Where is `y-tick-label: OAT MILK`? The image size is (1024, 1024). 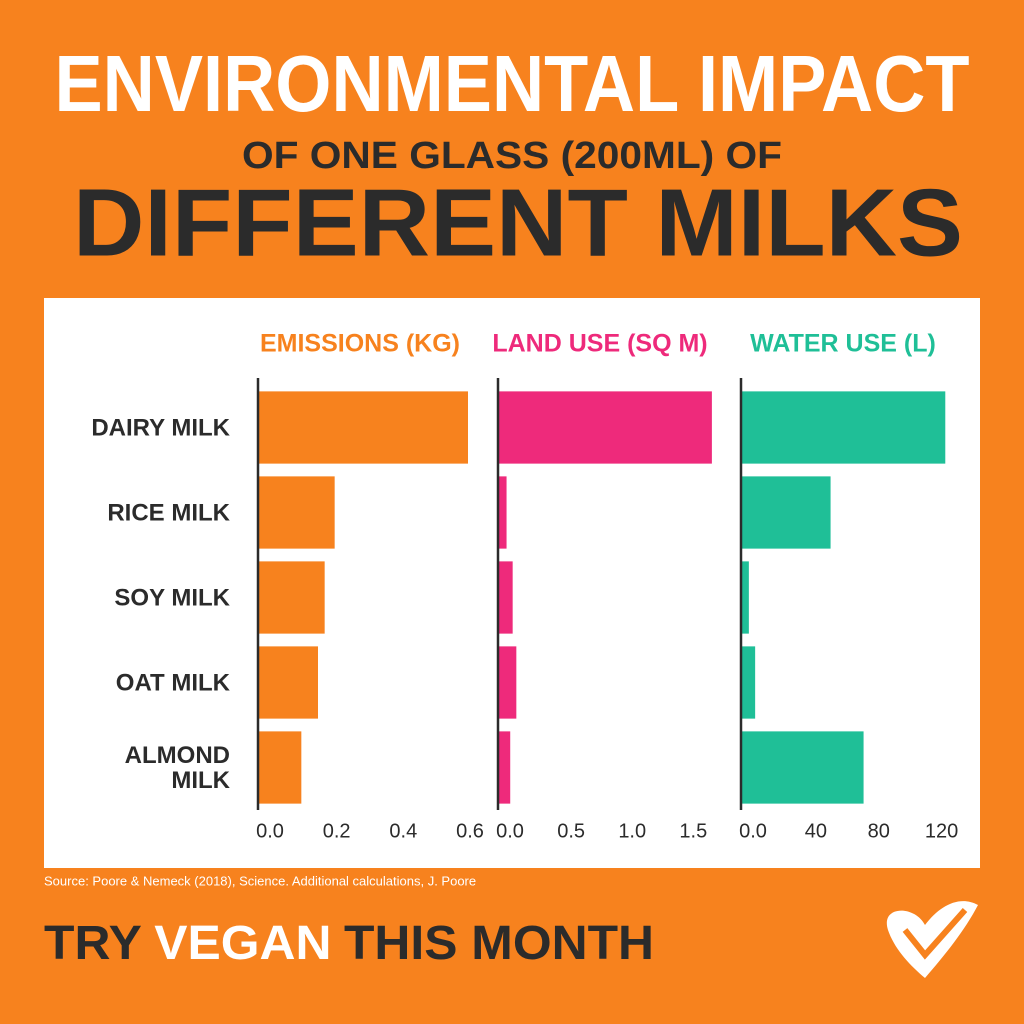 y-tick-label: OAT MILK is located at coordinates (172, 682).